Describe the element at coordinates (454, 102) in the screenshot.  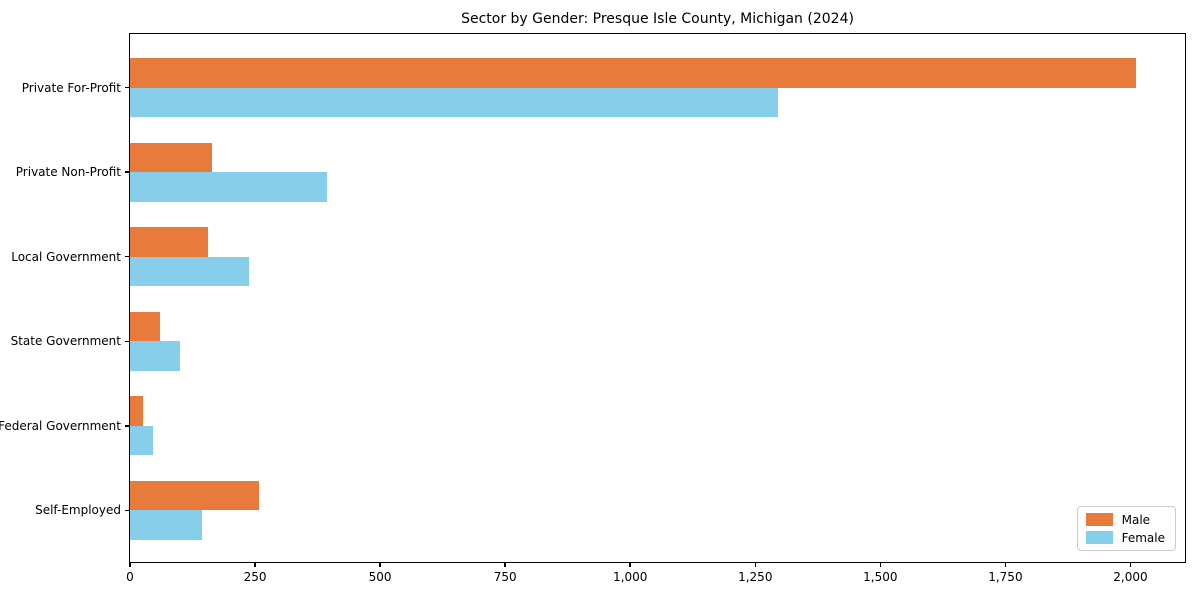
I see `bar-female-private-for-profit` at that location.